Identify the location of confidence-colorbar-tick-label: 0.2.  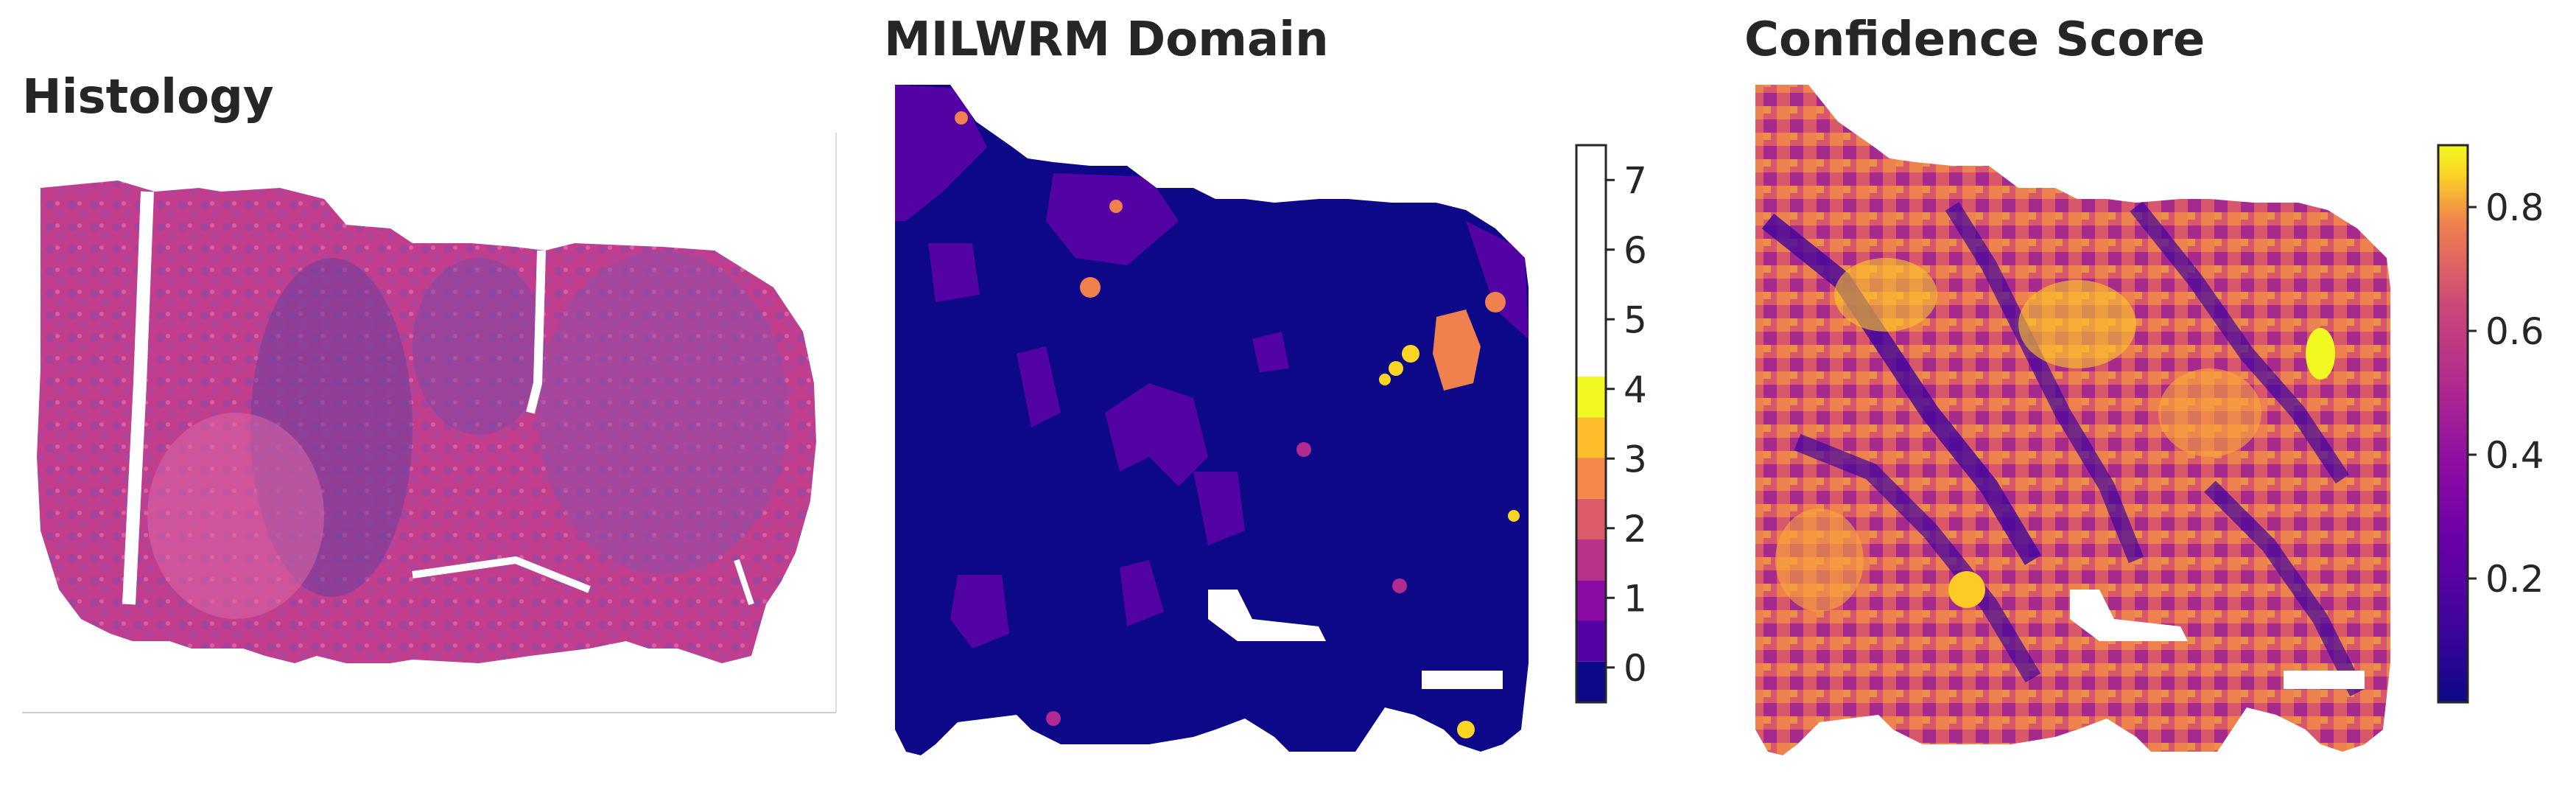
(2514, 579).